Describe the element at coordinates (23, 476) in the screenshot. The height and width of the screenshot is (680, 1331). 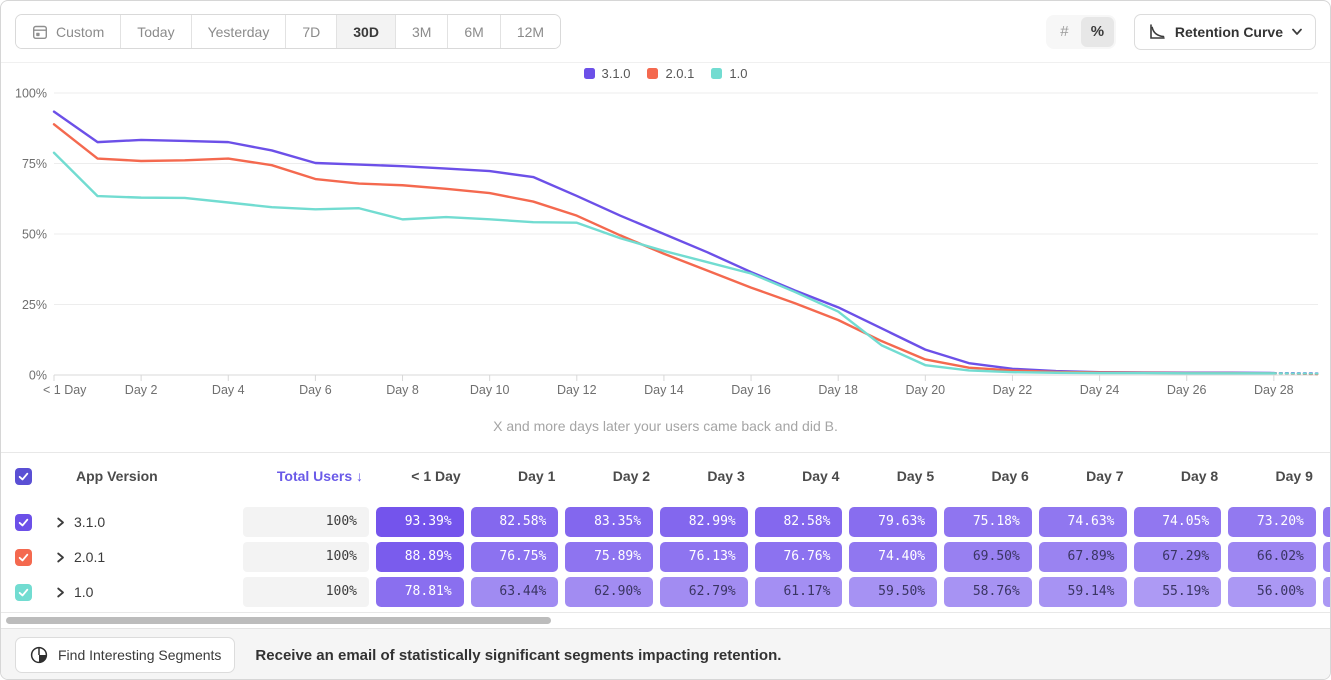
I see `select-all-checkbox` at that location.